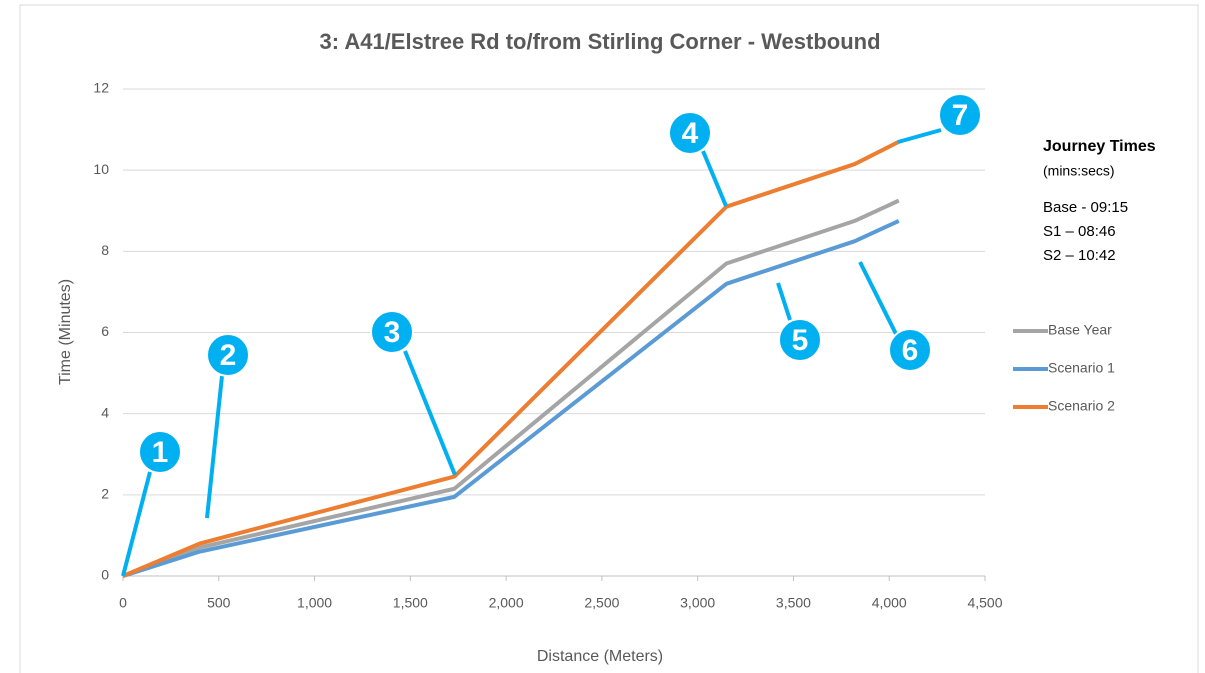 The width and height of the screenshot is (1205, 673). What do you see at coordinates (1081, 368) in the screenshot?
I see `legend-label: Scenario 1` at bounding box center [1081, 368].